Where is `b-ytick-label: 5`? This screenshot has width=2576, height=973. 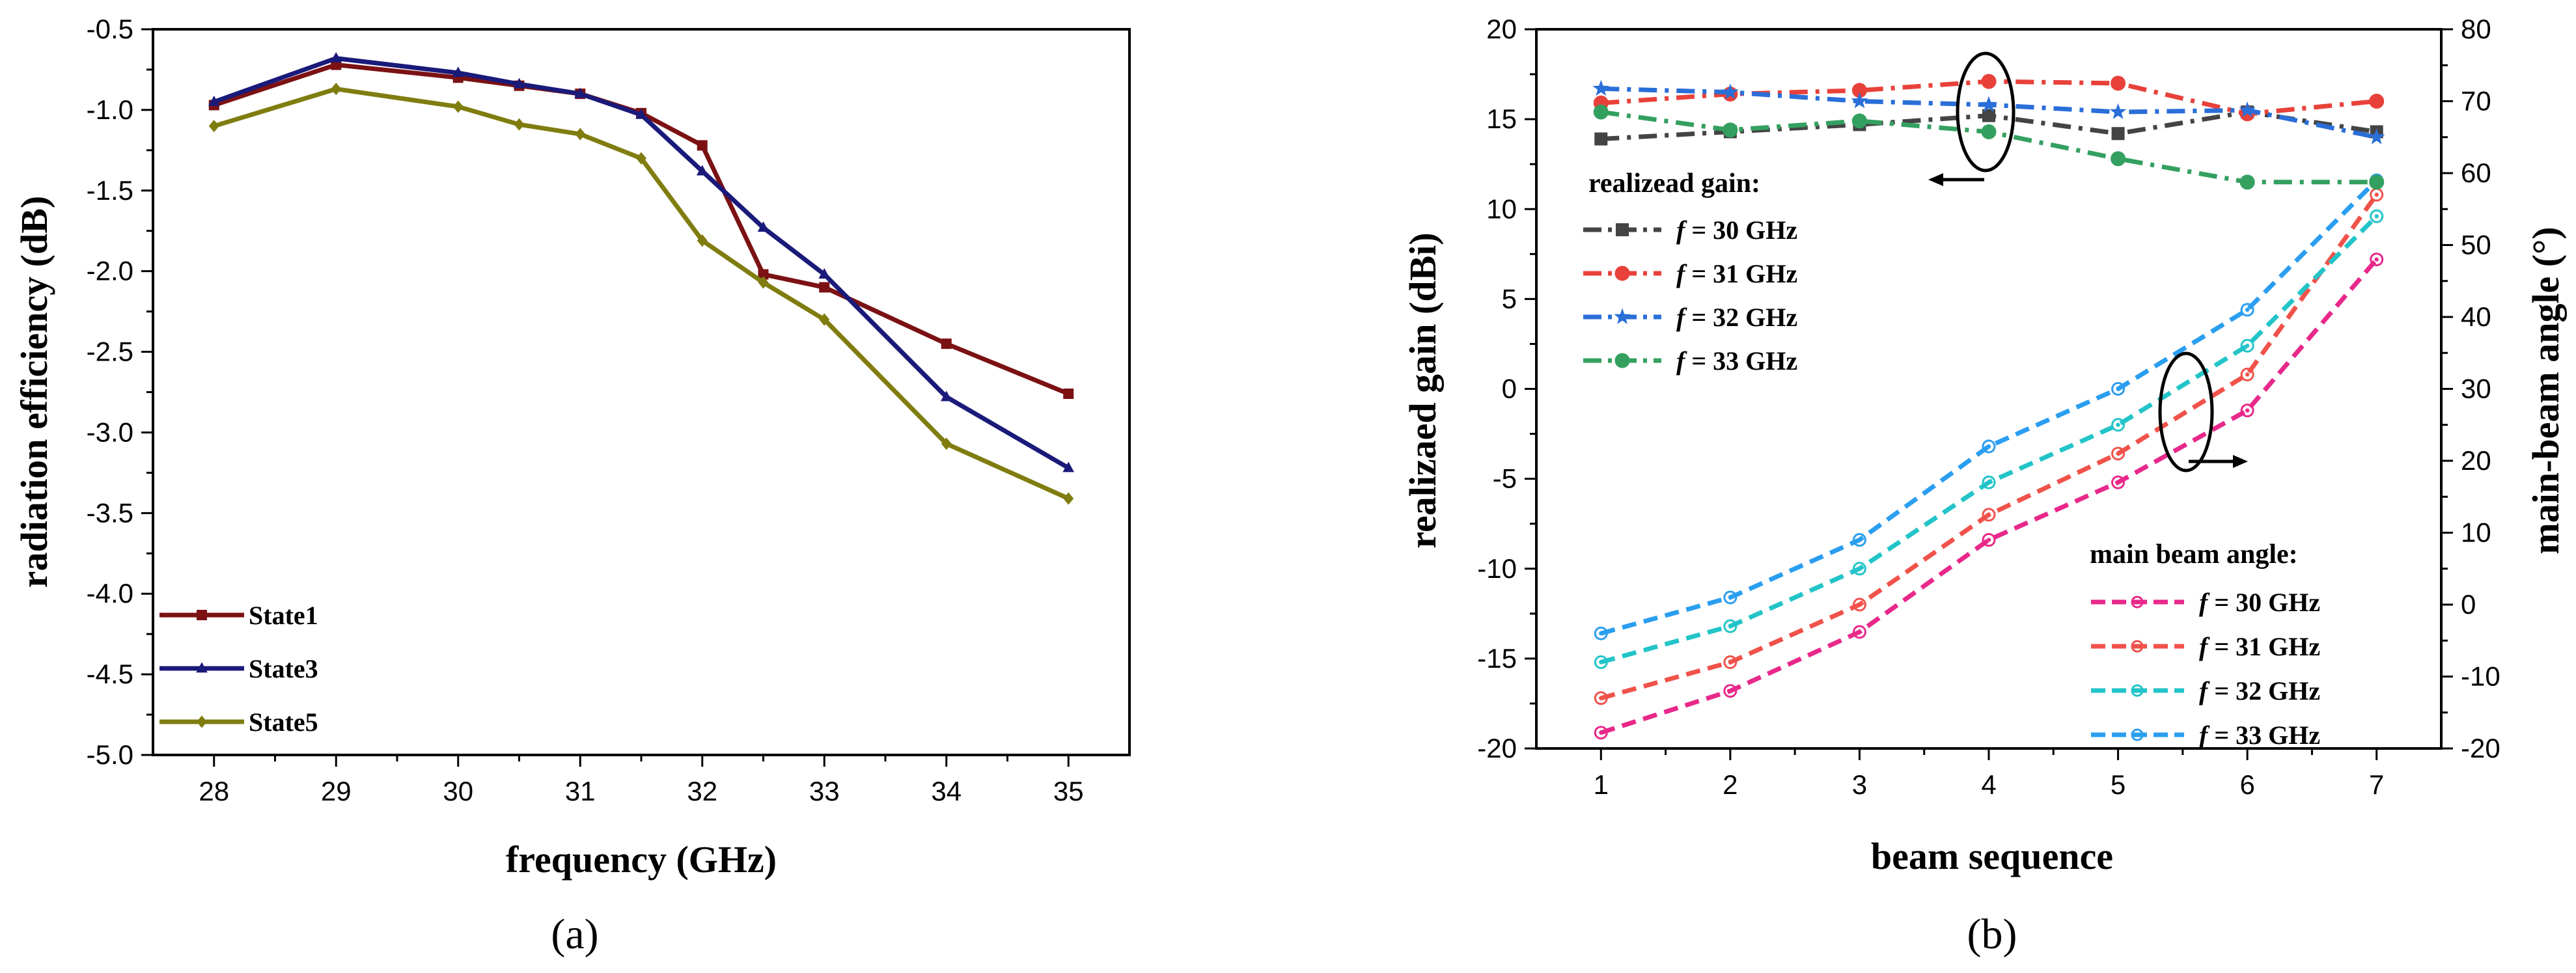
b-ytick-label: 5 is located at coordinates (1509, 298).